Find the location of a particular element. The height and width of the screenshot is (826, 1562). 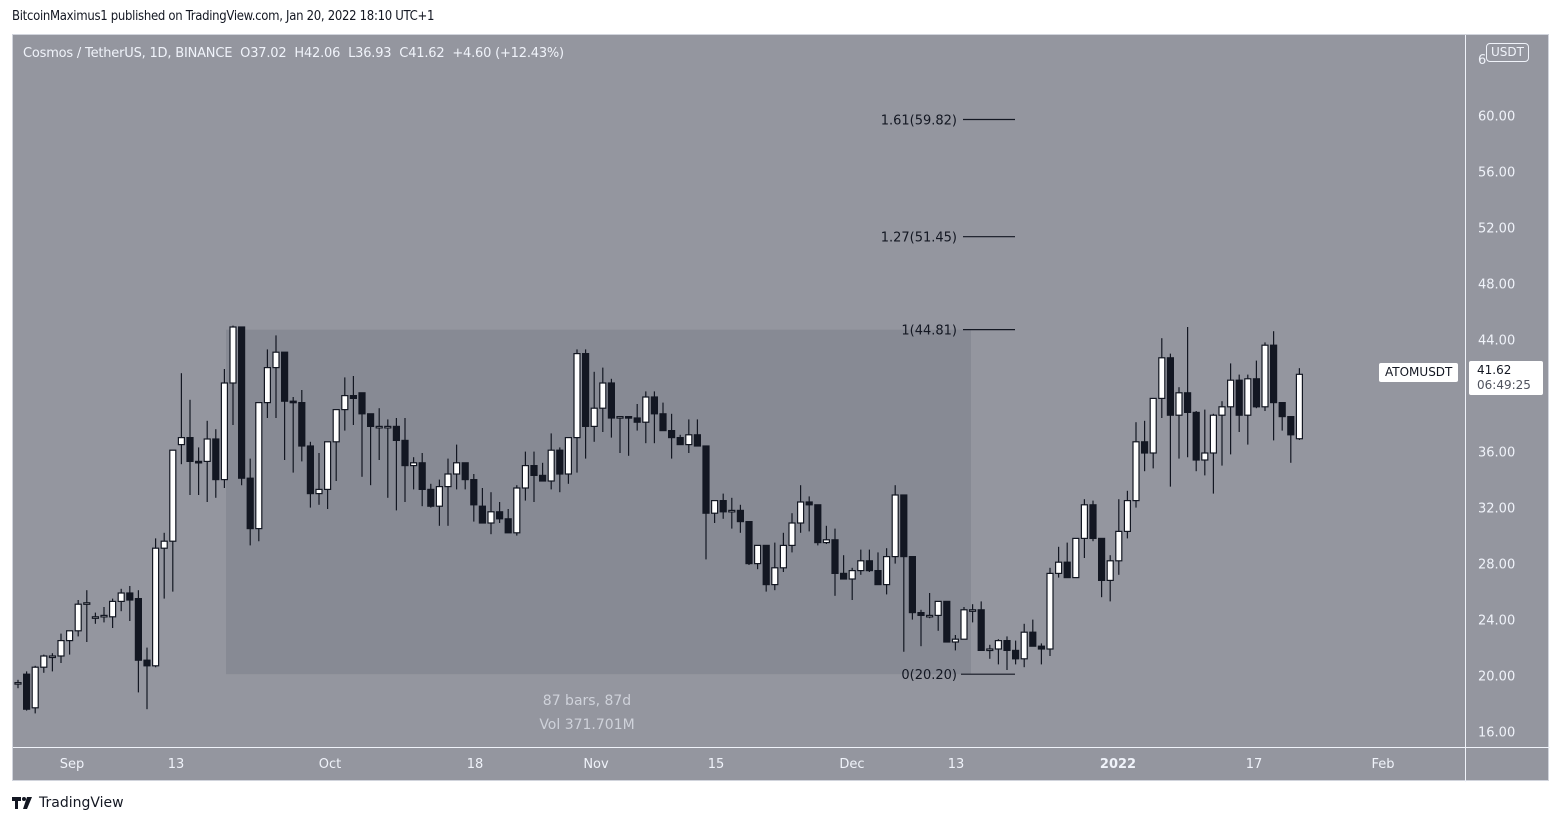

price-tick: 44.00 is located at coordinates (1497, 341).